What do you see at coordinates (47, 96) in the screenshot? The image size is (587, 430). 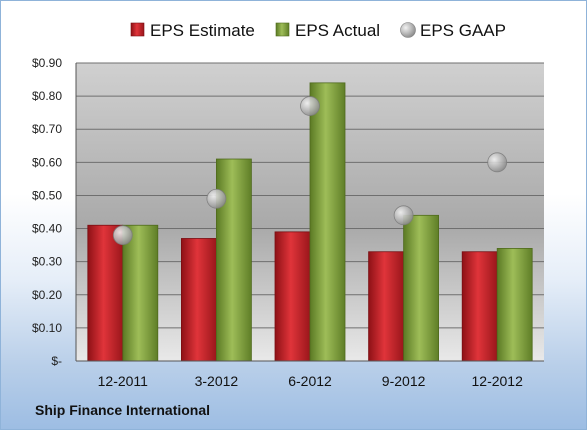 I see `y-tick-label: $0.80` at bounding box center [47, 96].